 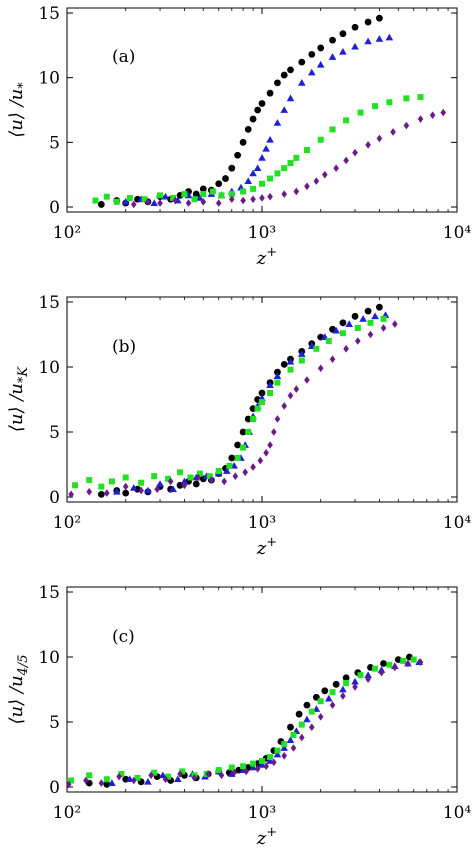 What do you see at coordinates (266, 837) in the screenshot?
I see `x-axis-label: z+` at bounding box center [266, 837].